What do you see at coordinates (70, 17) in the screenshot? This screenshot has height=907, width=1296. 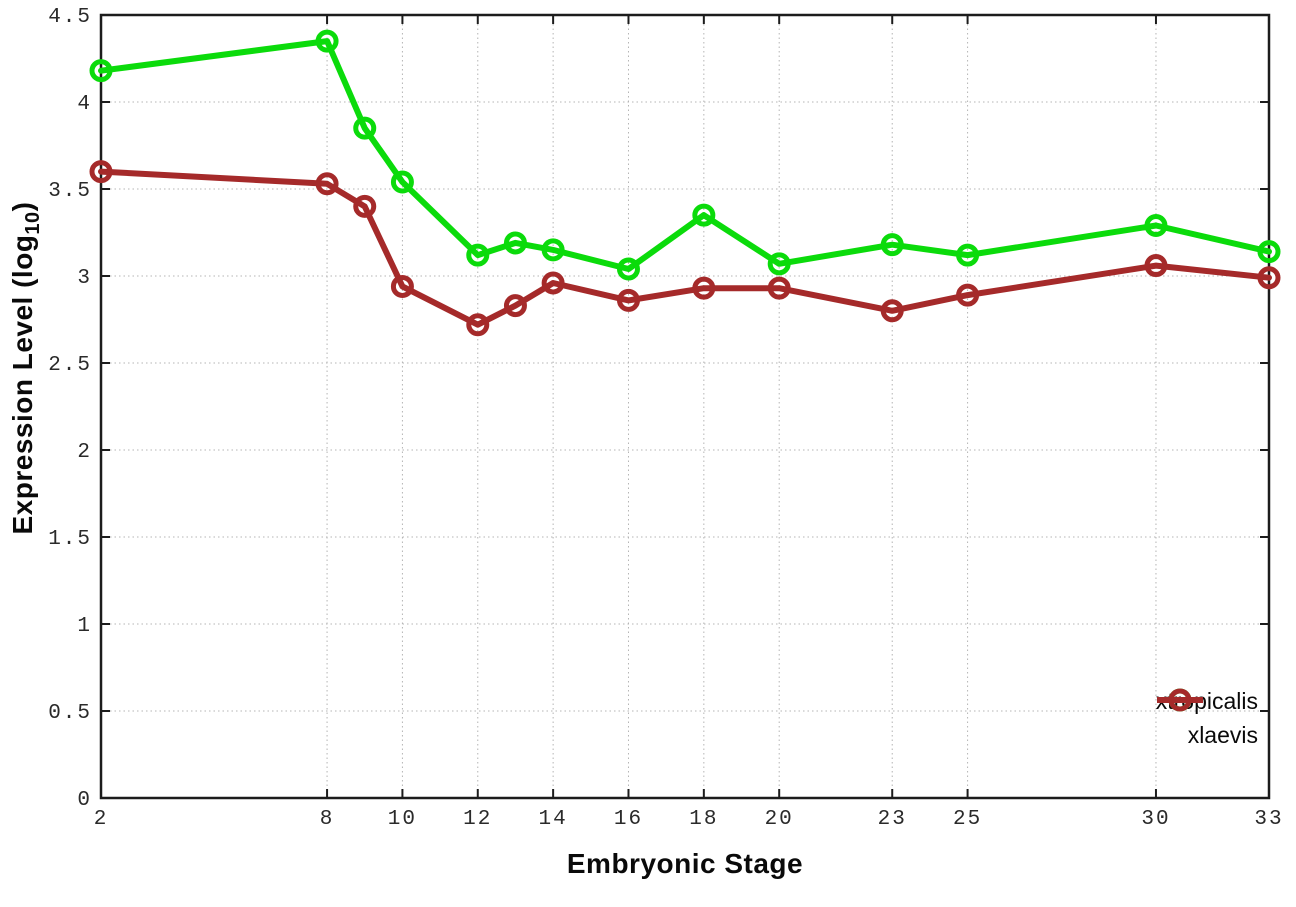 I see `y-tick-label: 4.5` at bounding box center [70, 17].